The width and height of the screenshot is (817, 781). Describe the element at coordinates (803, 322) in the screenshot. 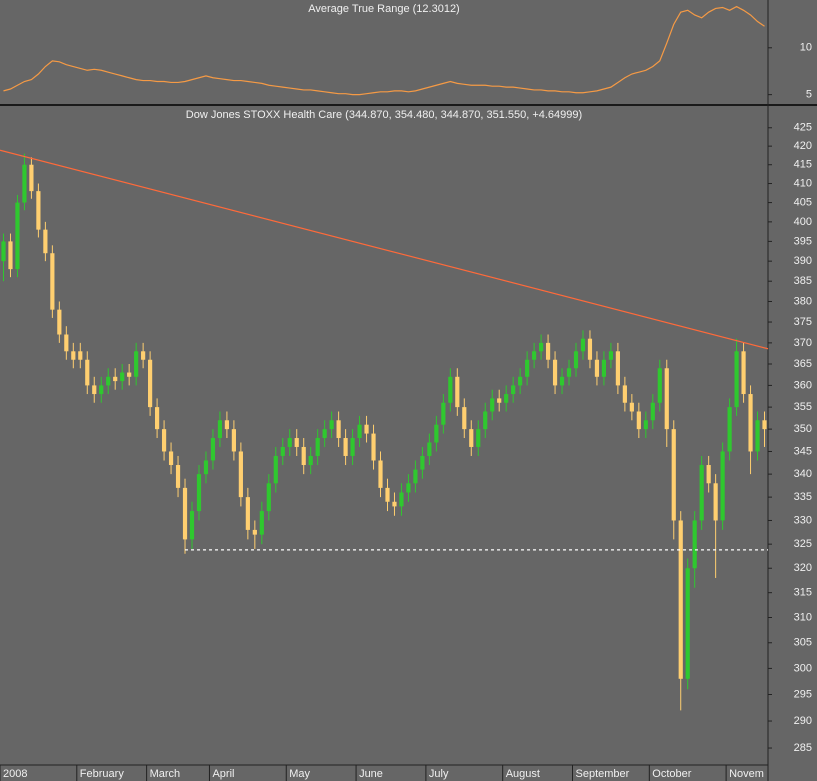

I see `y-tick-label: 375` at that location.